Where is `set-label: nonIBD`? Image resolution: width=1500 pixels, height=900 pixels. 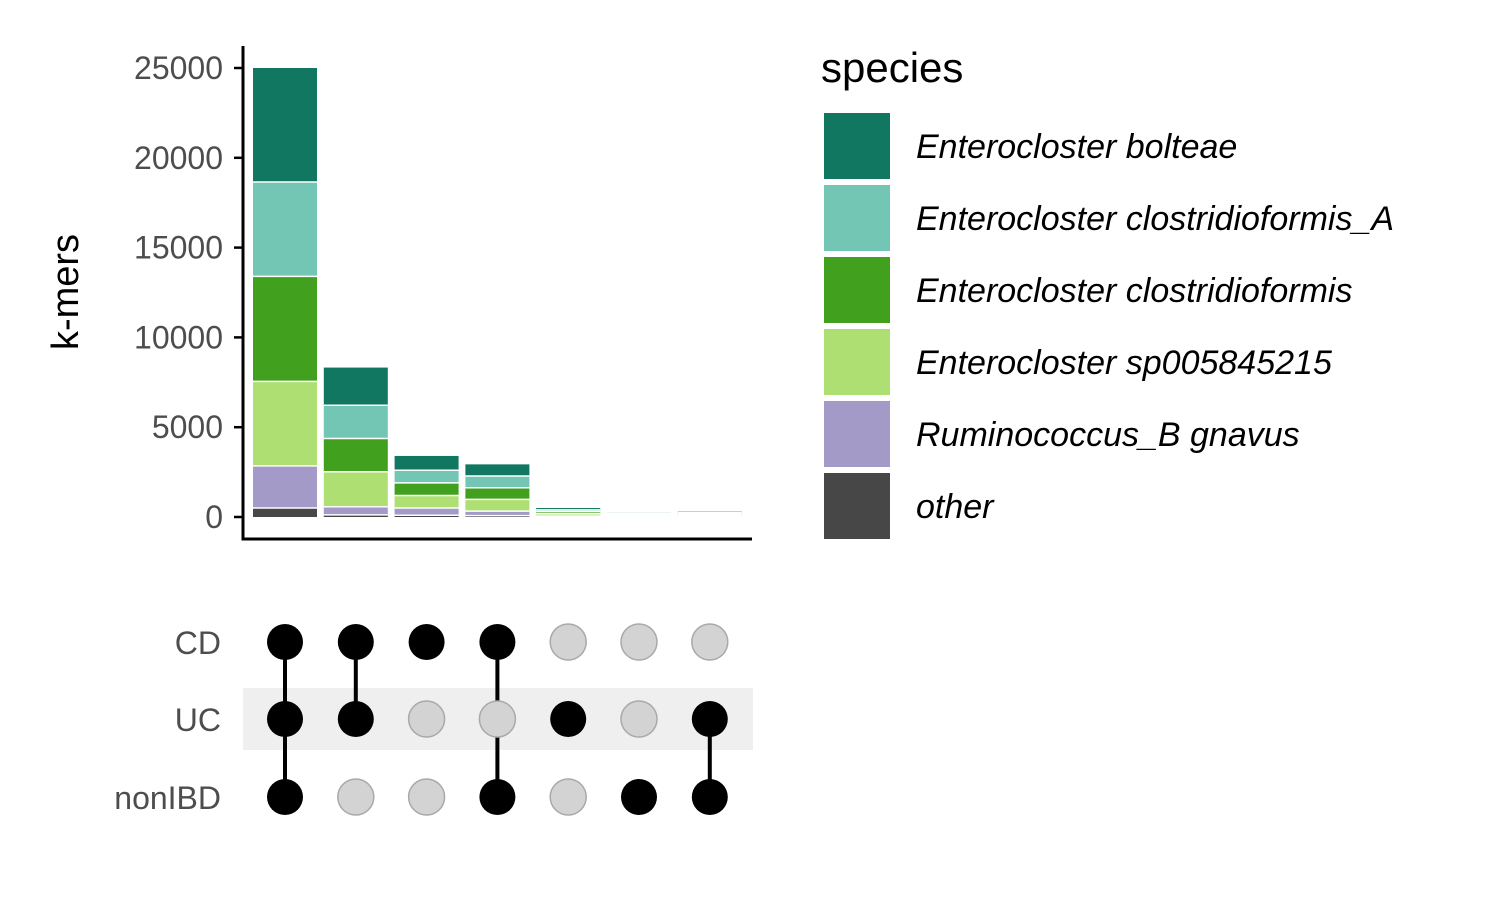
set-label: nonIBD is located at coordinates (167, 798).